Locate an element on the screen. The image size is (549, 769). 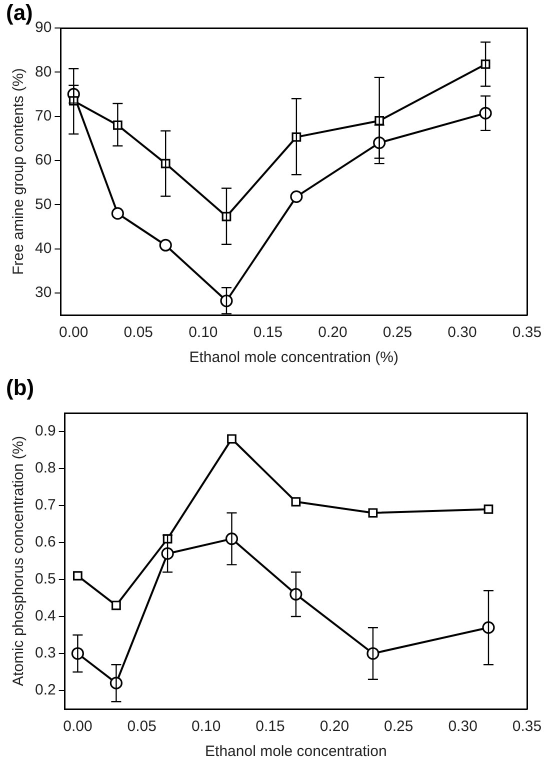
y-axis-title: Free amine group contents (%) is located at coordinates (19, 171).